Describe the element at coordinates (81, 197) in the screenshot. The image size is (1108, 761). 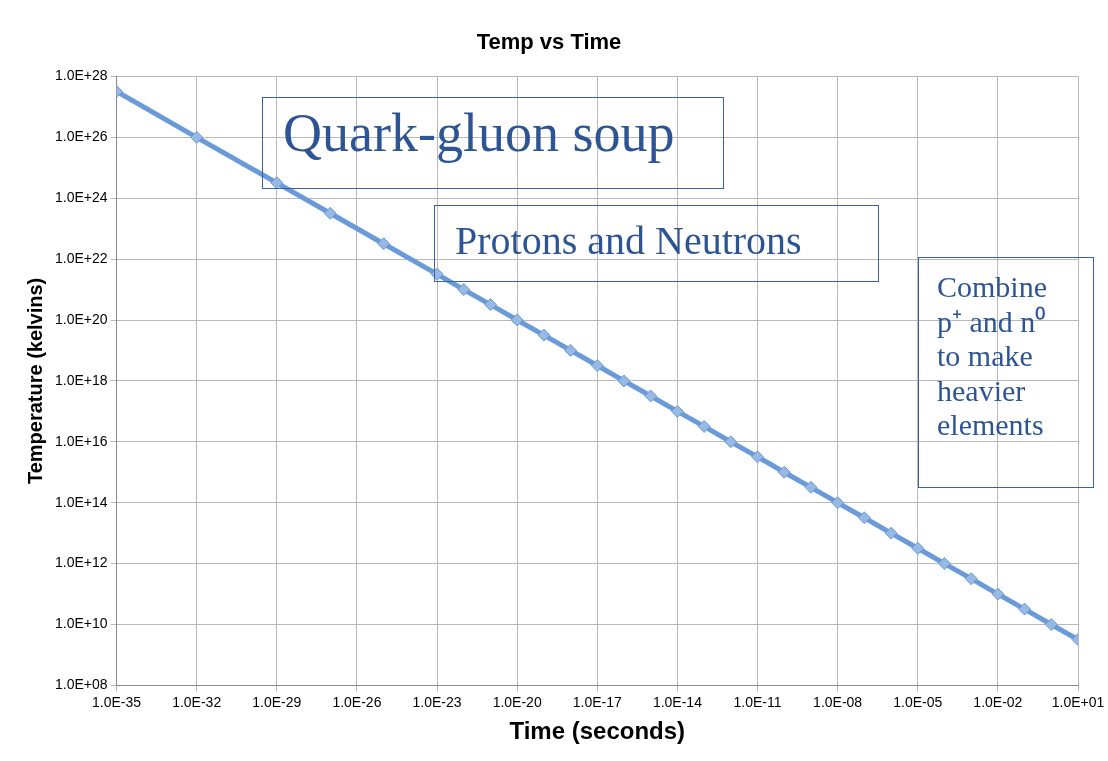
I see `y-tick-label: 1.0E+24` at that location.